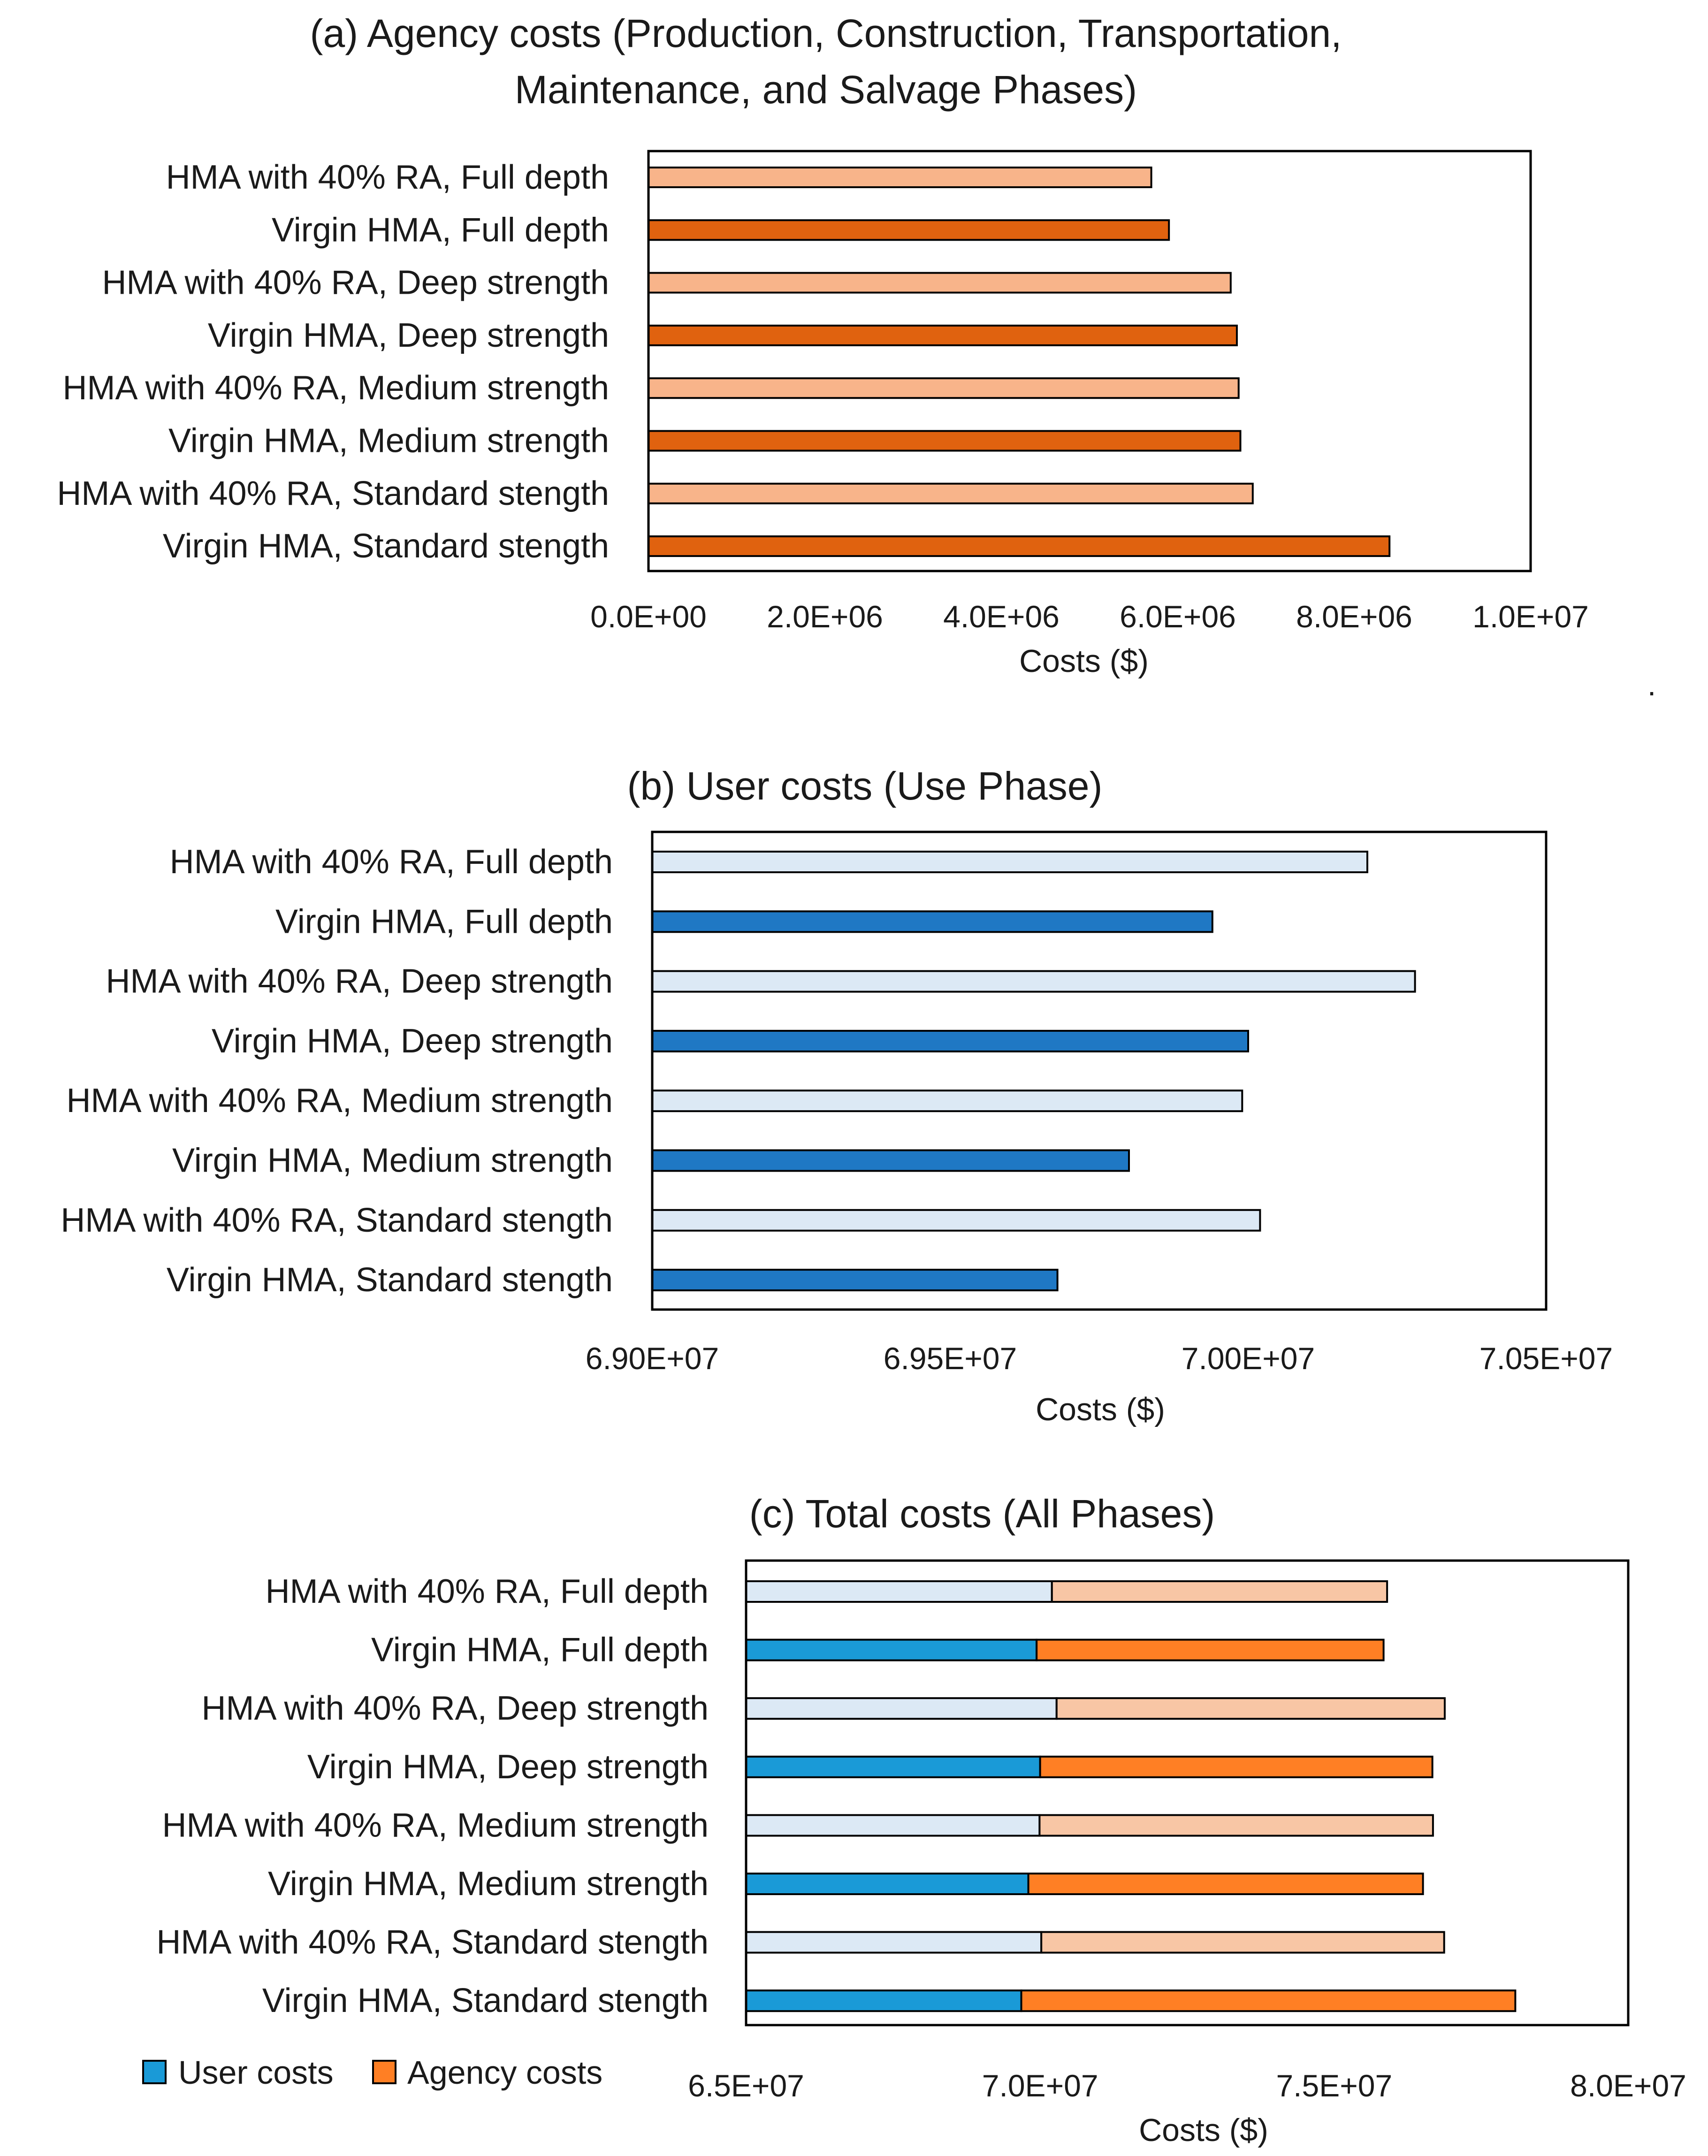  What do you see at coordinates (1249, 1359) in the screenshot?
I see `x-tick-label: 7.00E+07` at bounding box center [1249, 1359].